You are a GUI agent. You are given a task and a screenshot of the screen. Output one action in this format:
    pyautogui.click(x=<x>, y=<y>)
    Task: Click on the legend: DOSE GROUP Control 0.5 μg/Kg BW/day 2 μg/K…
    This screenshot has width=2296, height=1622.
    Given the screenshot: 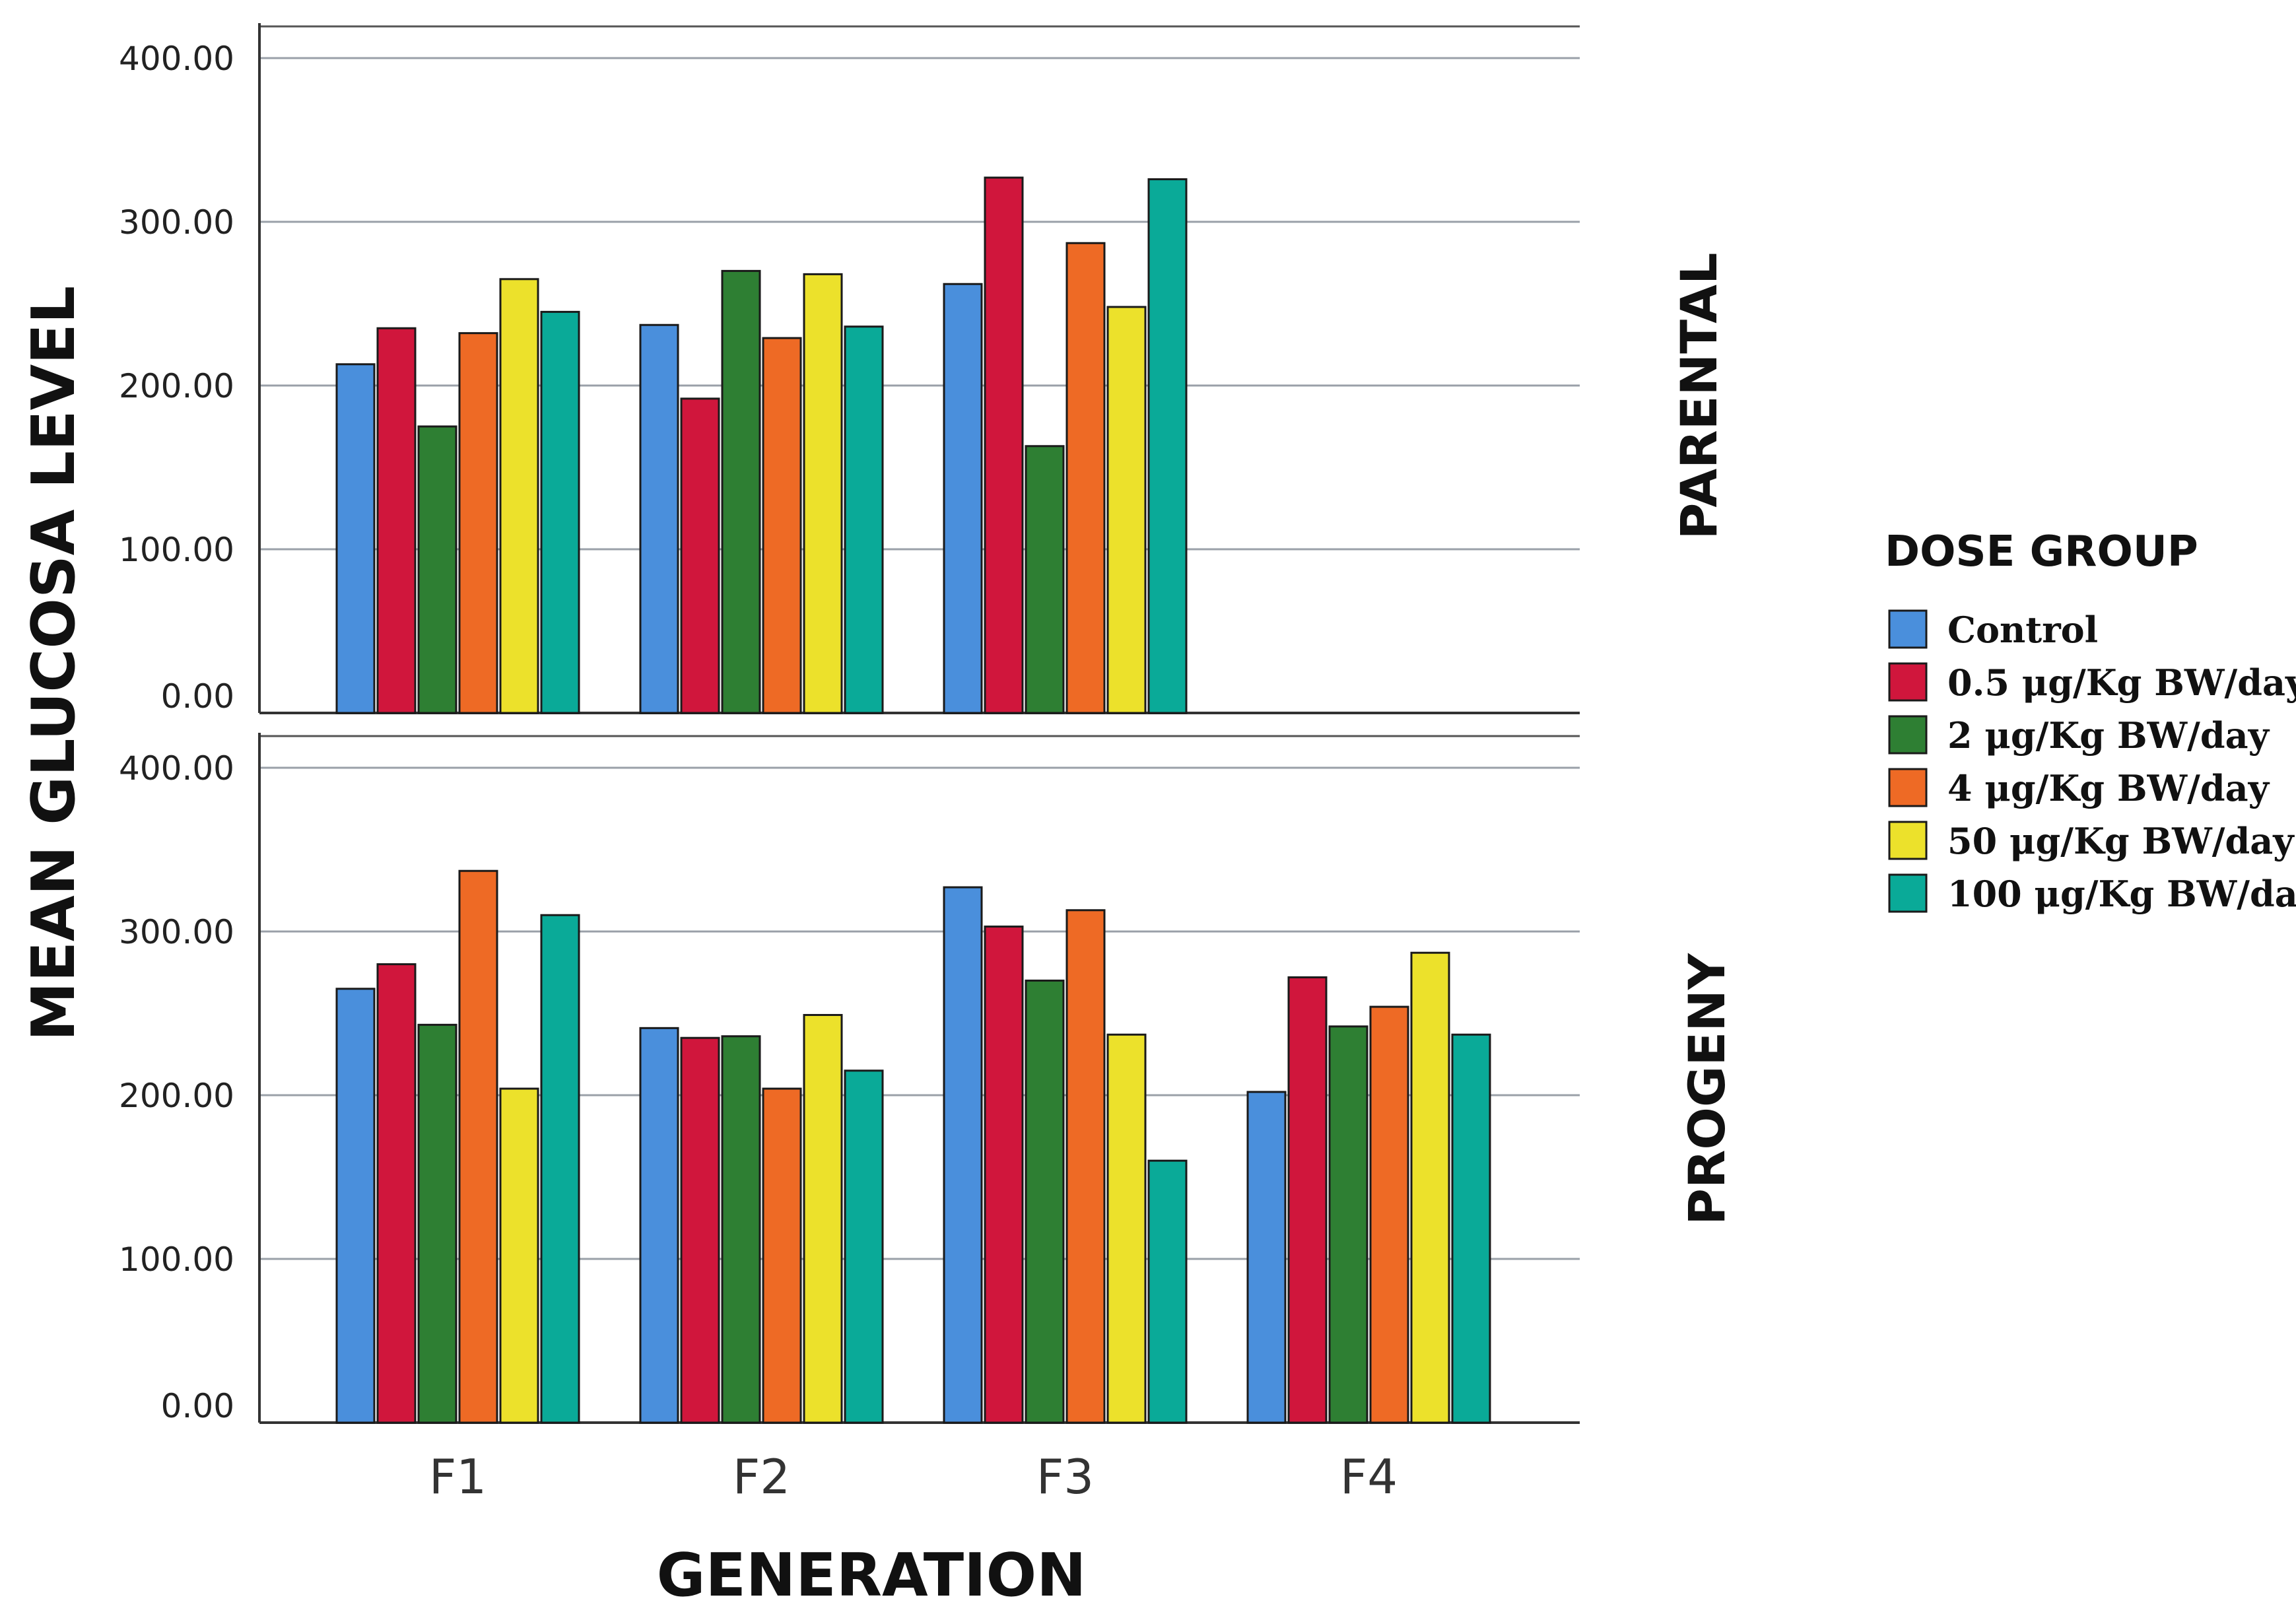 What is the action you would take?
    pyautogui.click(x=2090, y=721)
    